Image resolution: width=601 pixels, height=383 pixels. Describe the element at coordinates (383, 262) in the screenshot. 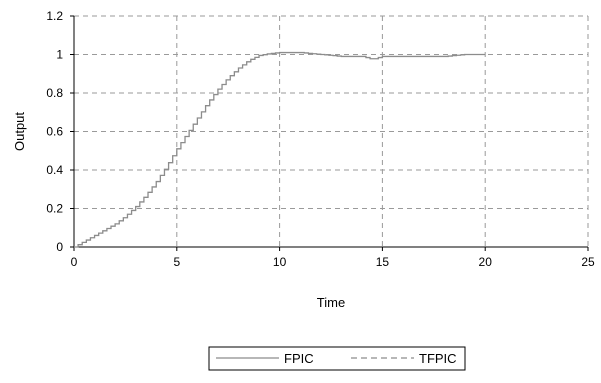

I see `x-tick-label: 15` at that location.